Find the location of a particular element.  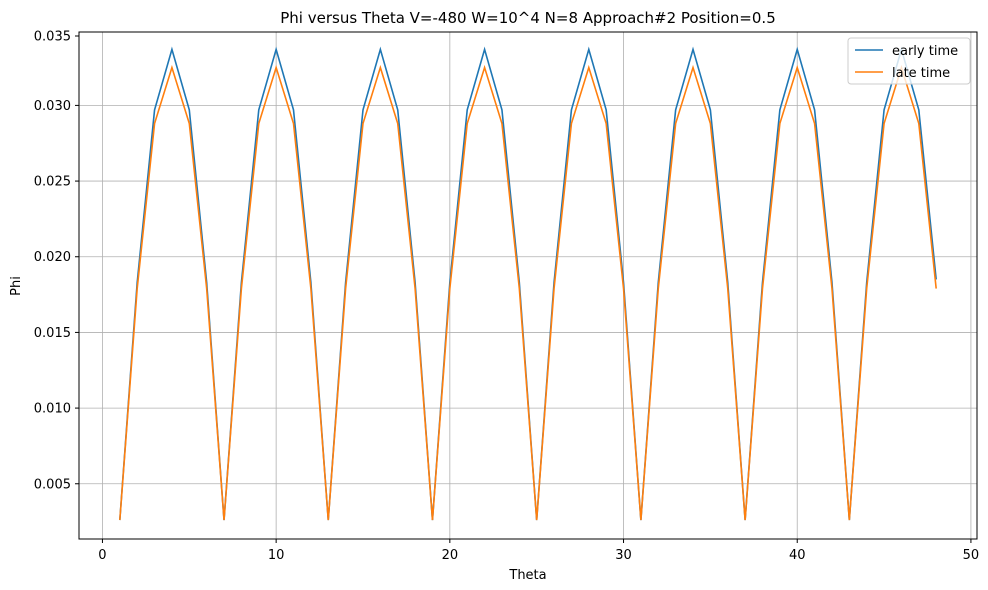

y-tick-label: 0.025 is located at coordinates (52, 182).